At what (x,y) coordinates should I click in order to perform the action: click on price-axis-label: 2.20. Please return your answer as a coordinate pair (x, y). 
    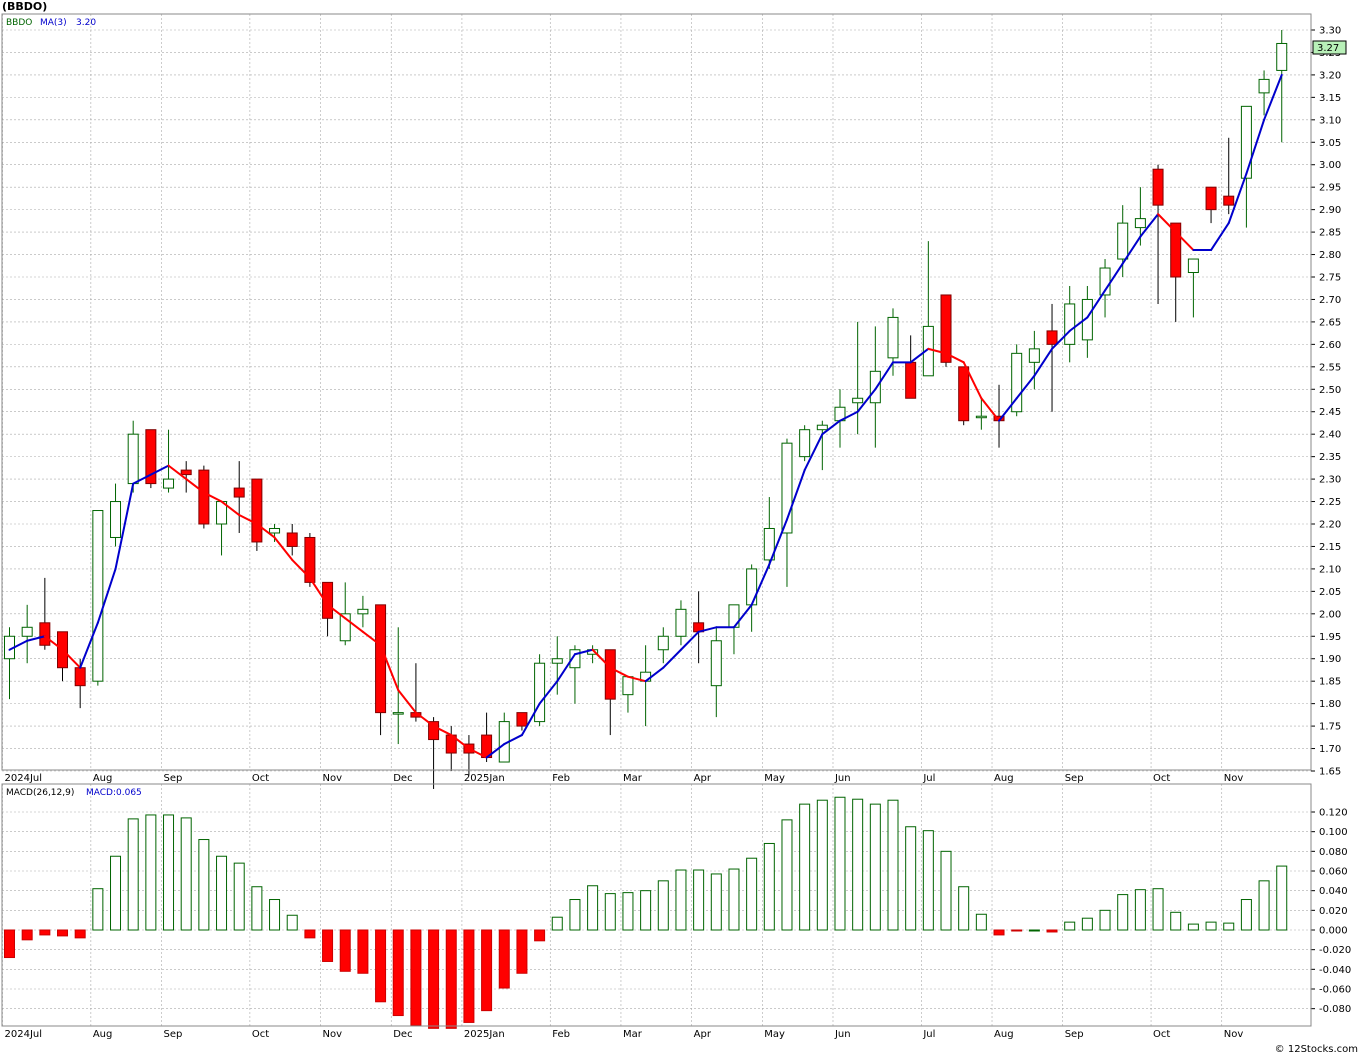
    Looking at the image, I should click on (1330, 525).